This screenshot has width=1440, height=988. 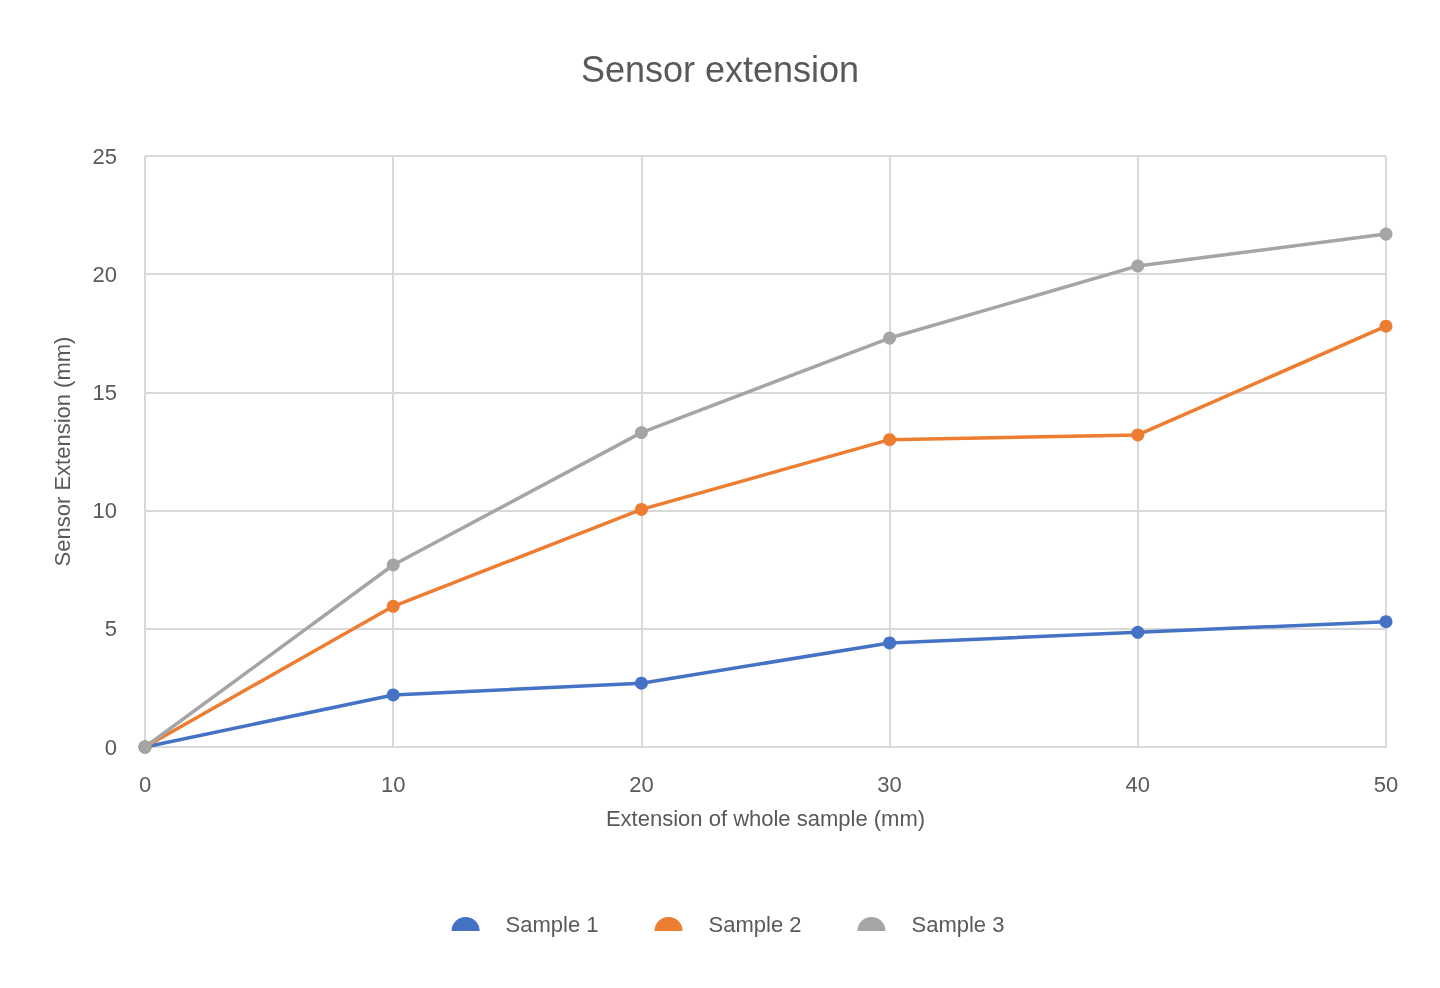 What do you see at coordinates (104, 392) in the screenshot?
I see `y-tick-label: 15` at bounding box center [104, 392].